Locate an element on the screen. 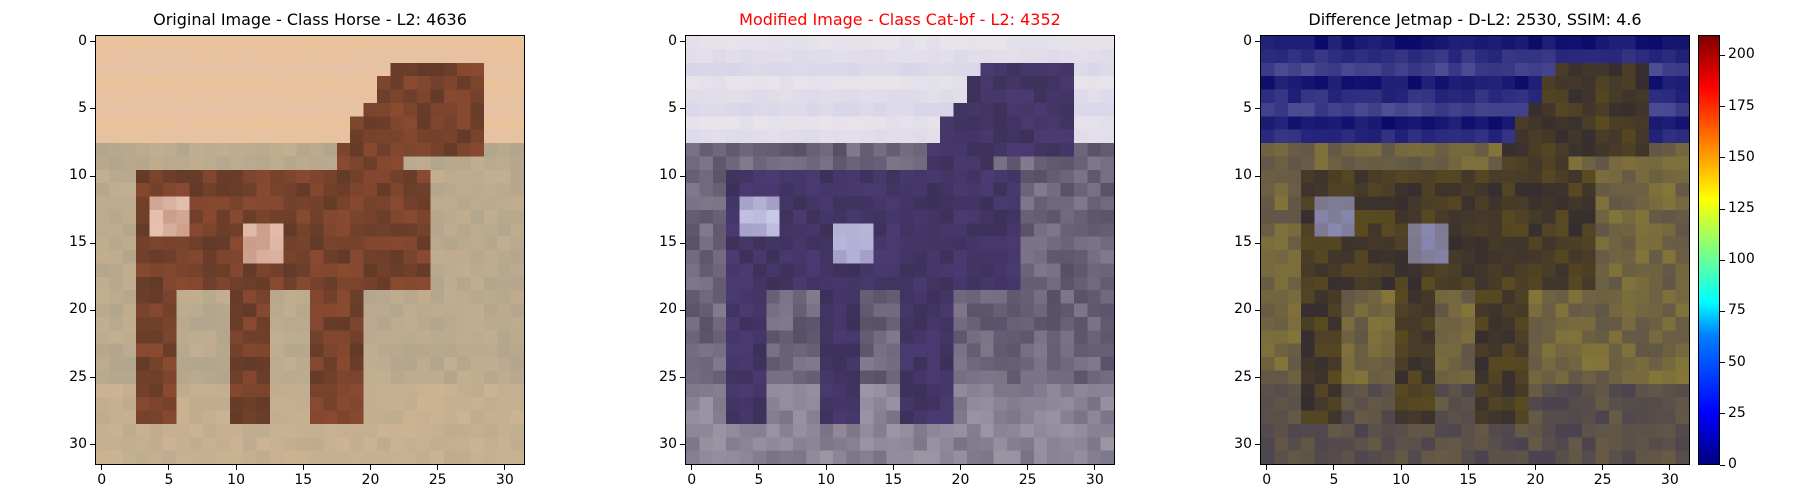 The width and height of the screenshot is (1800, 500). colorbar-tick-label: 100 is located at coordinates (1741, 259).